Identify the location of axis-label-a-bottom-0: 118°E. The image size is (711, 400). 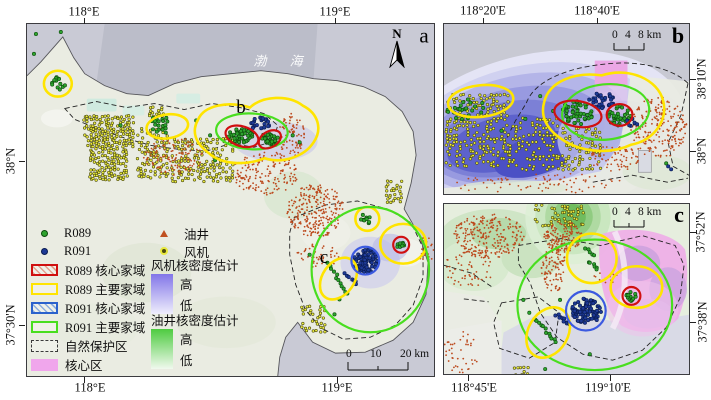
(90, 387).